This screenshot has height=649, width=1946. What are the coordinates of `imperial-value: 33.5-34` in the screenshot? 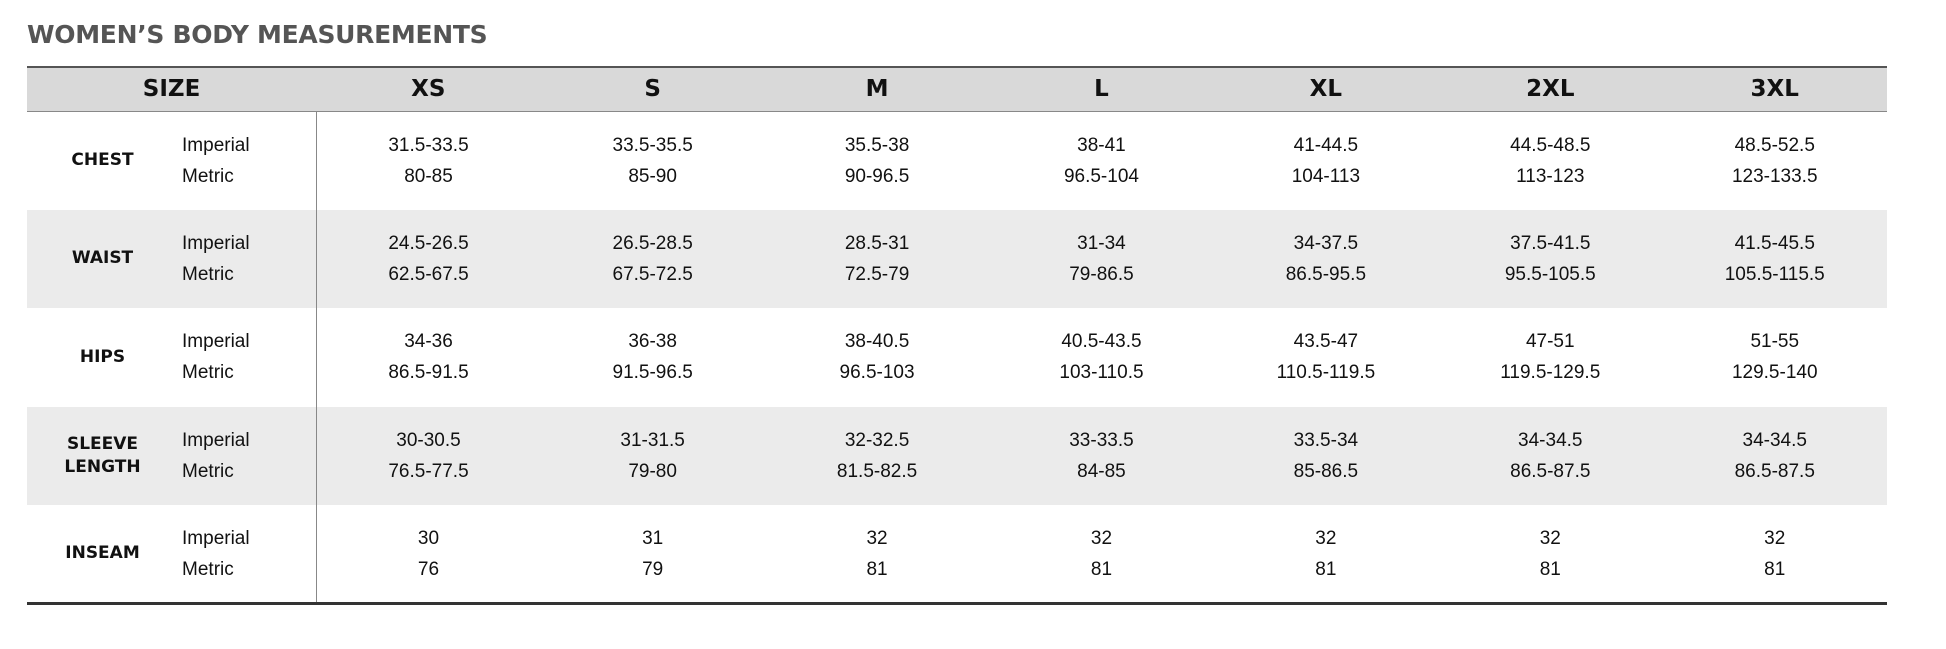 It's located at (1326, 441).